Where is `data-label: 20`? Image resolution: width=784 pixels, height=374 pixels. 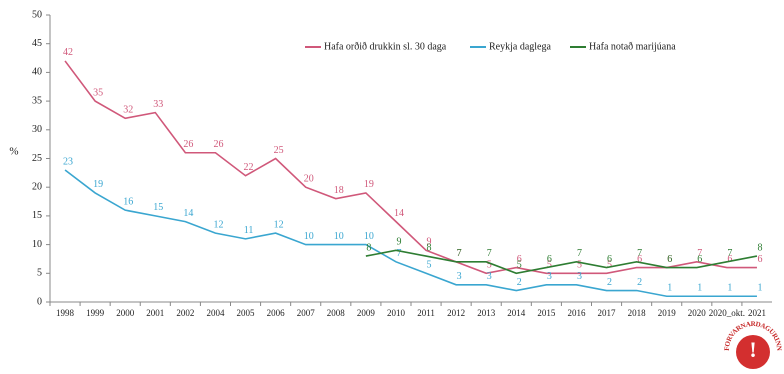
data-label: 20 is located at coordinates (309, 178).